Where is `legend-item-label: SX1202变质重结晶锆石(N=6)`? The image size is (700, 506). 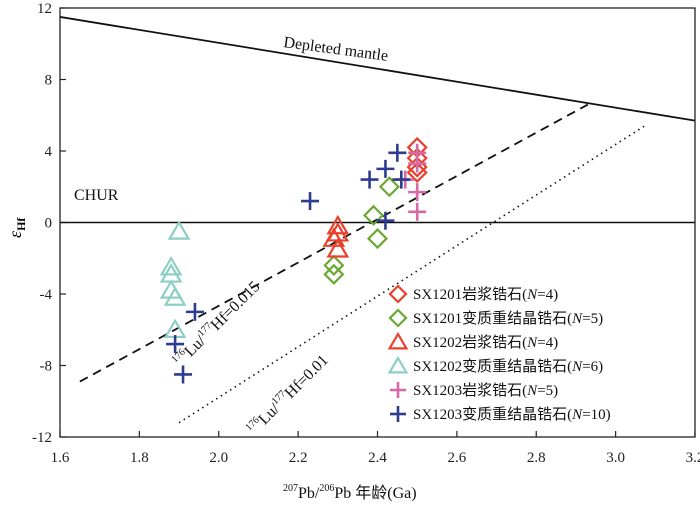
legend-item-label: SX1202变质重结晶锆石(N=6) is located at coordinates (508, 366).